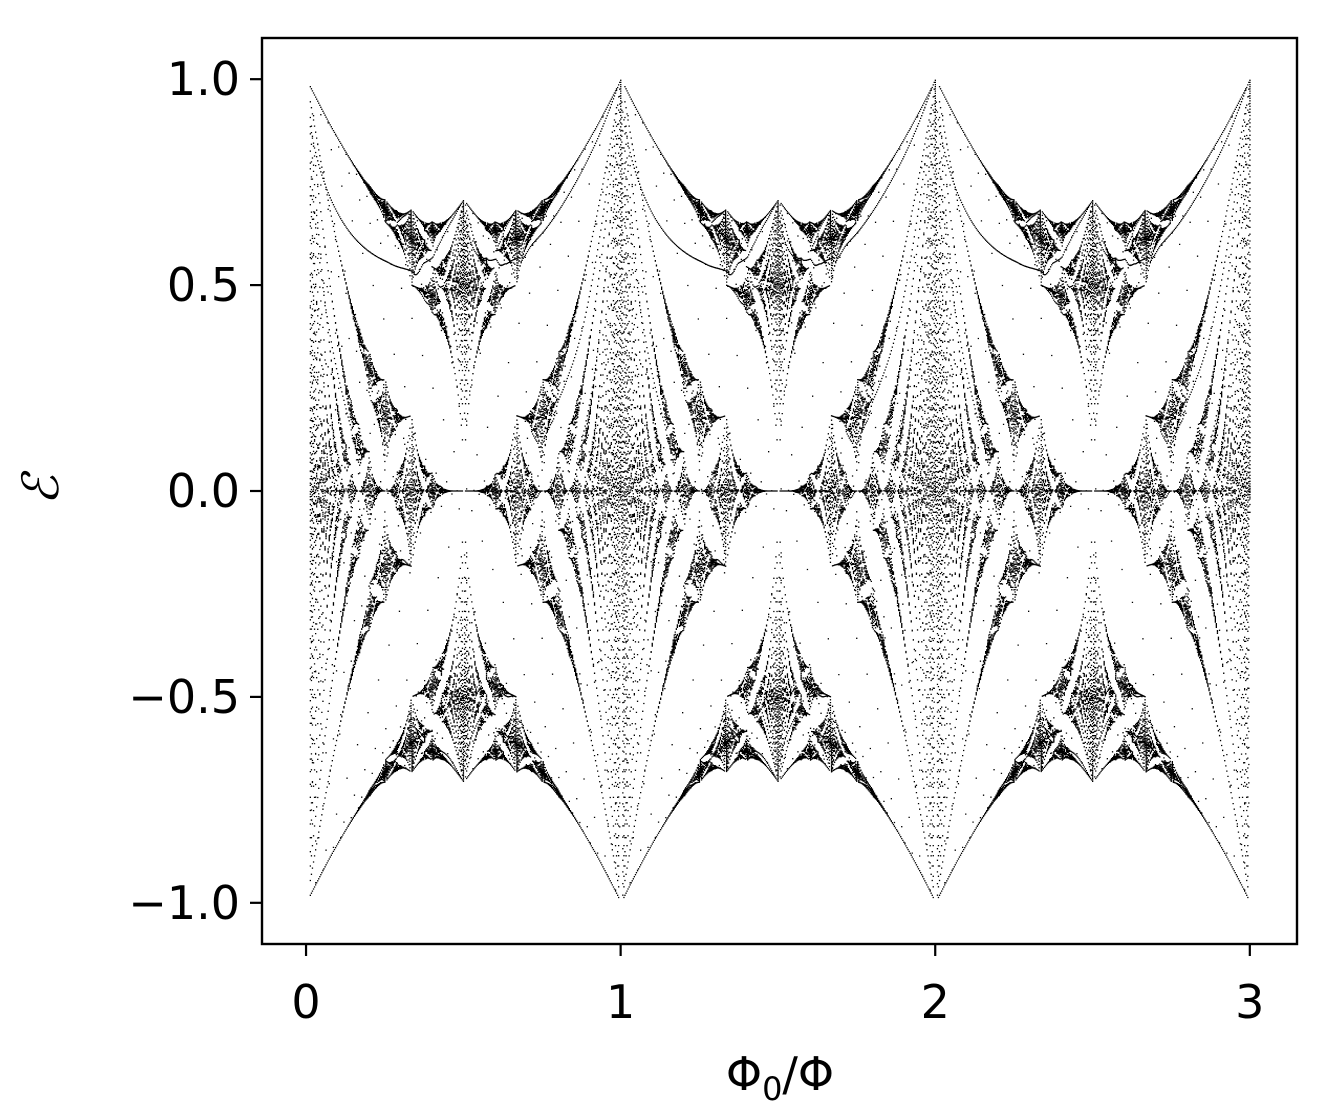 The image size is (1323, 1112). What do you see at coordinates (184, 903) in the screenshot?
I see `y-tick-label: −1.0` at bounding box center [184, 903].